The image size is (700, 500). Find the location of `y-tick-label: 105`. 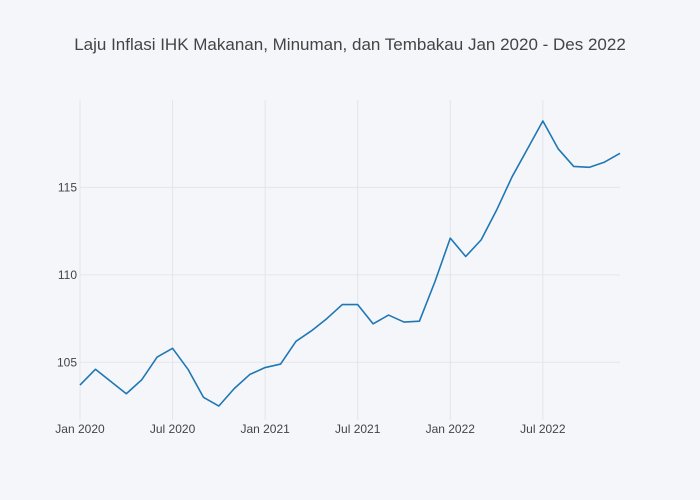

y-tick-label: 105 is located at coordinates (67, 362).